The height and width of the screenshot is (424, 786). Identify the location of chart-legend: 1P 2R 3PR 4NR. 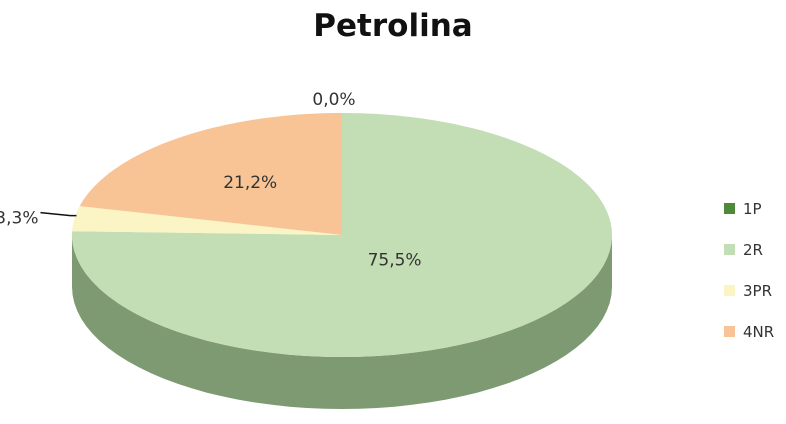
(749, 280).